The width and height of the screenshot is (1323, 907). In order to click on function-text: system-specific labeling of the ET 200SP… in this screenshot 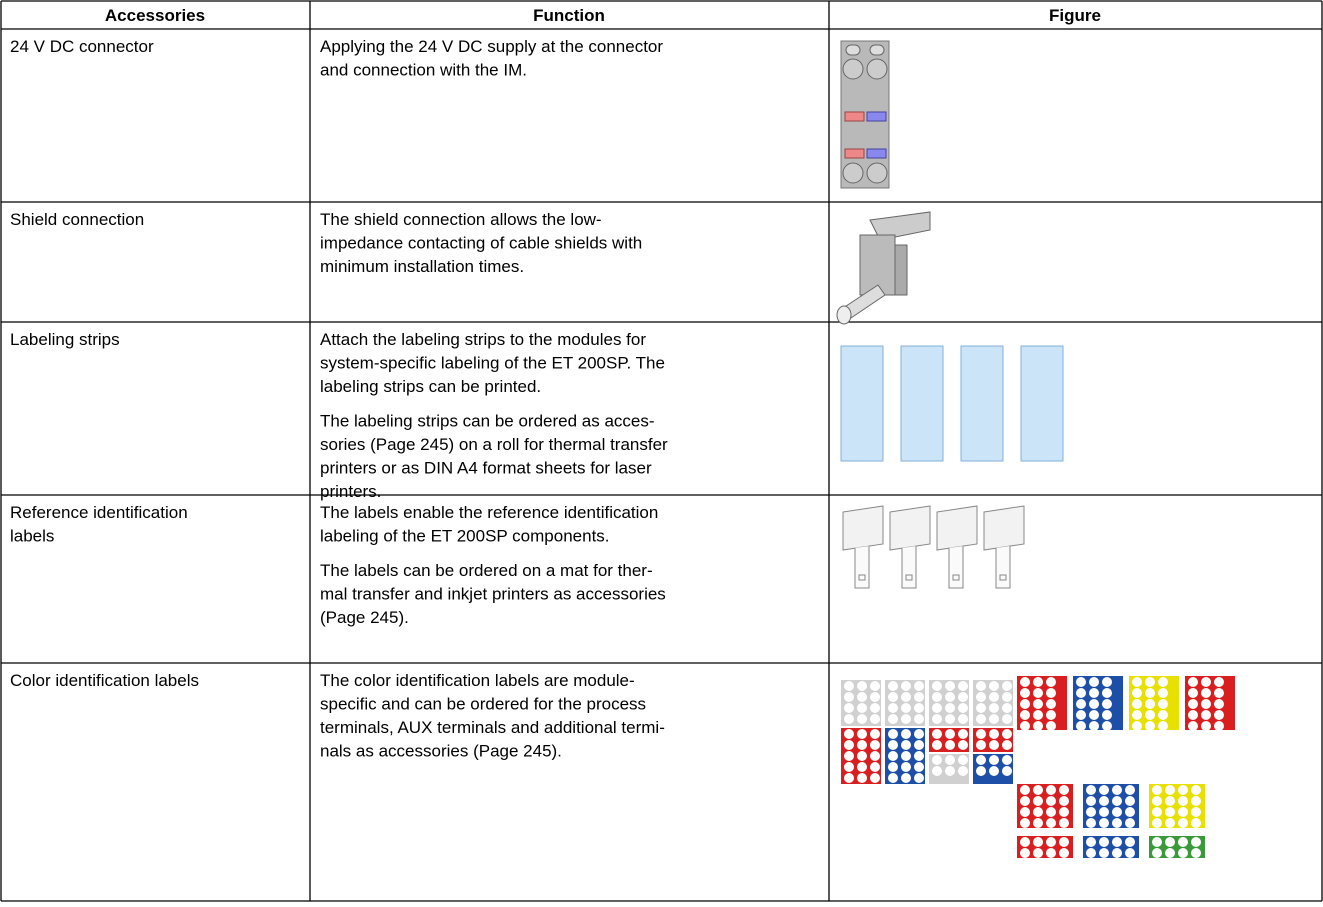, I will do `click(492, 363)`.